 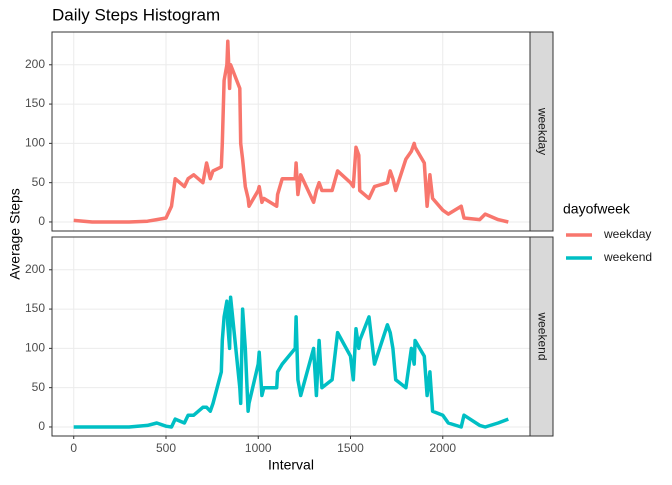 What do you see at coordinates (136, 14) in the screenshot?
I see `chart-title: Daily Steps Histogram` at bounding box center [136, 14].